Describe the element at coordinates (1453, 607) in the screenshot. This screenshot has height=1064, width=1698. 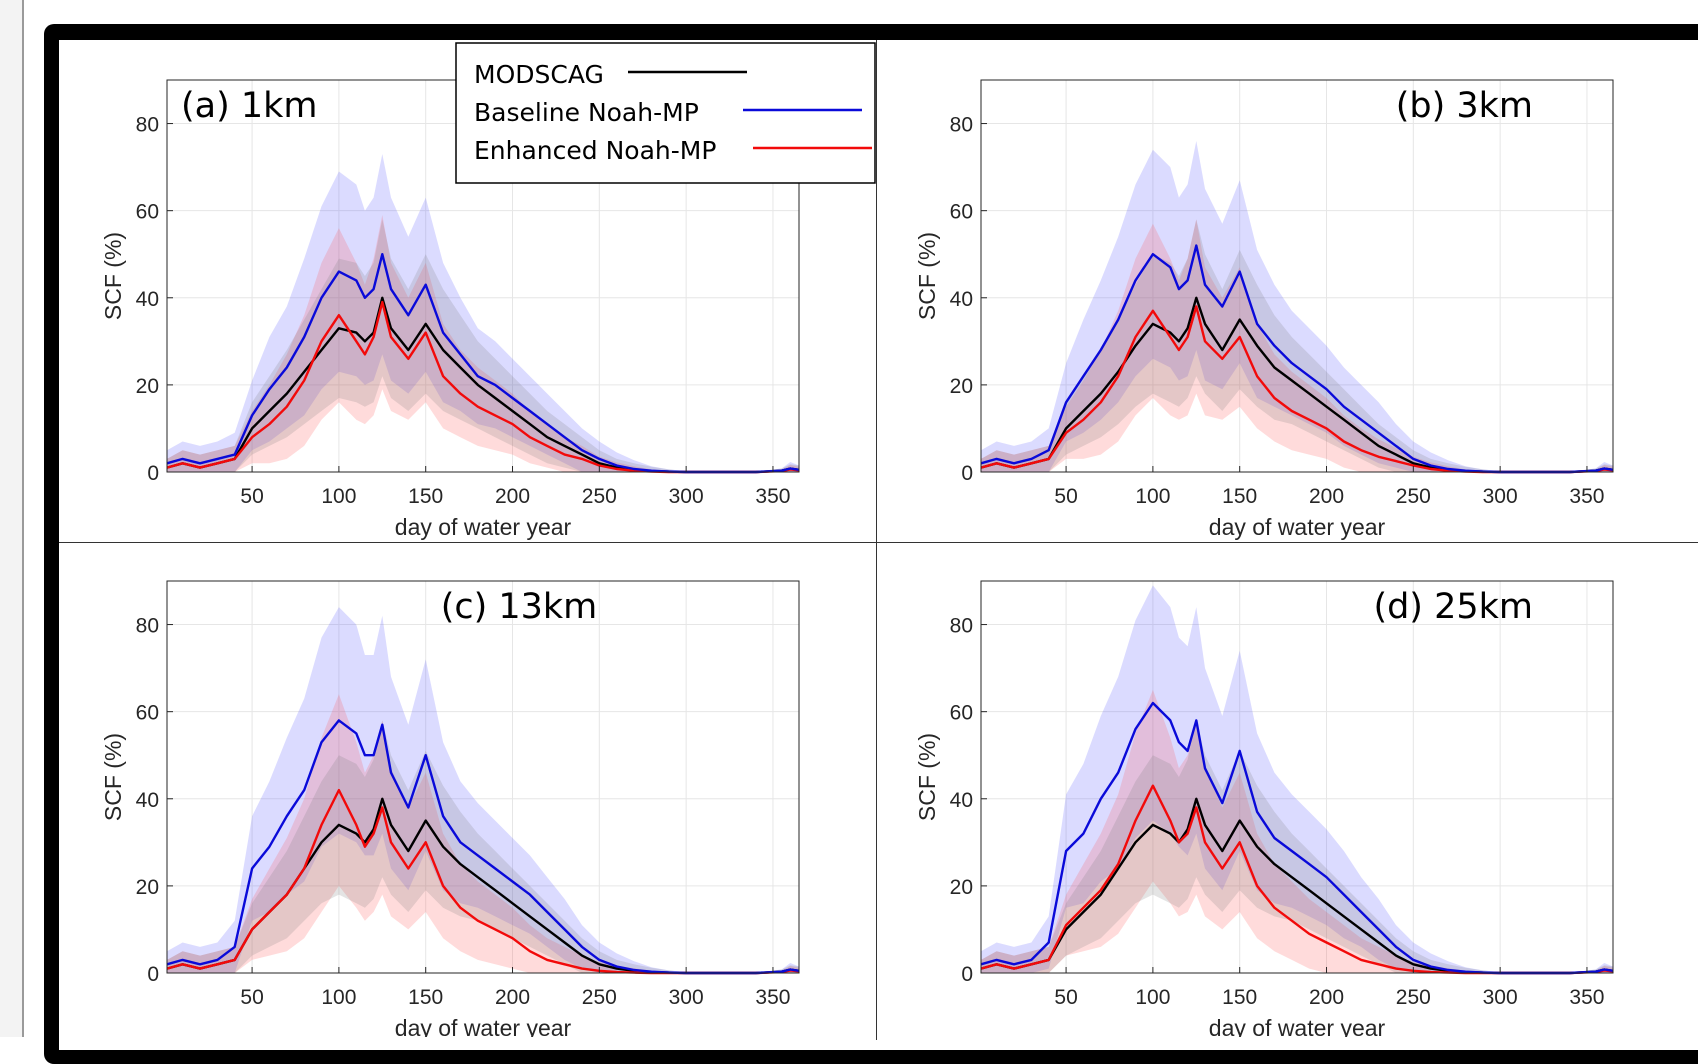
I see `panel-label: (d) 25km` at that location.